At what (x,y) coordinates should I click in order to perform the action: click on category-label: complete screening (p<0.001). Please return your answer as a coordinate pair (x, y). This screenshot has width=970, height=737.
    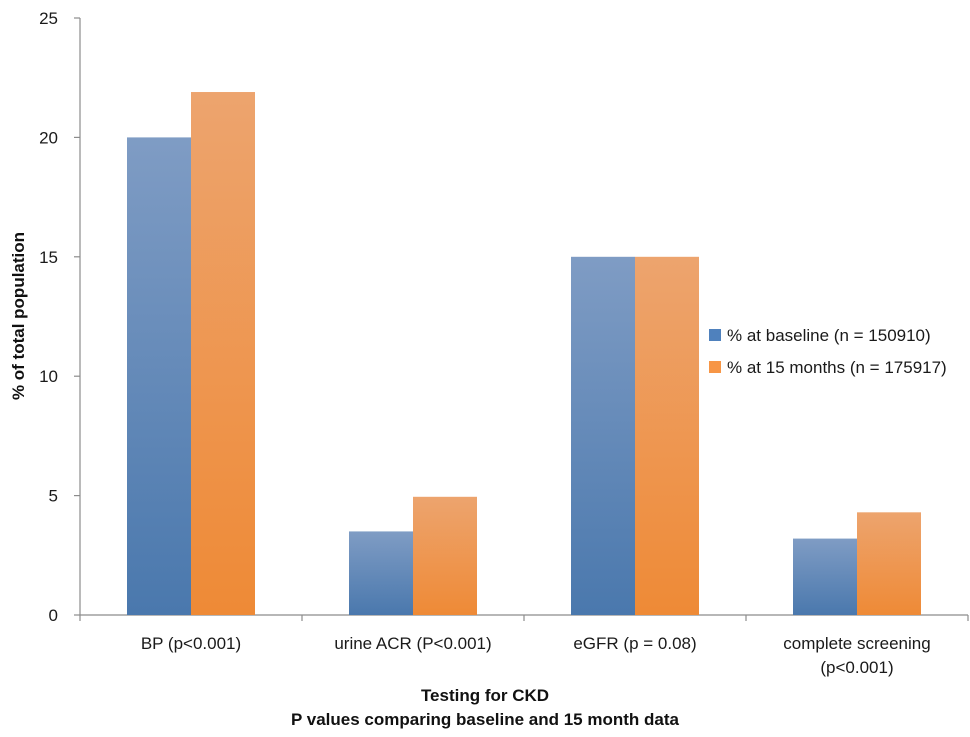
    Looking at the image, I should click on (856, 655).